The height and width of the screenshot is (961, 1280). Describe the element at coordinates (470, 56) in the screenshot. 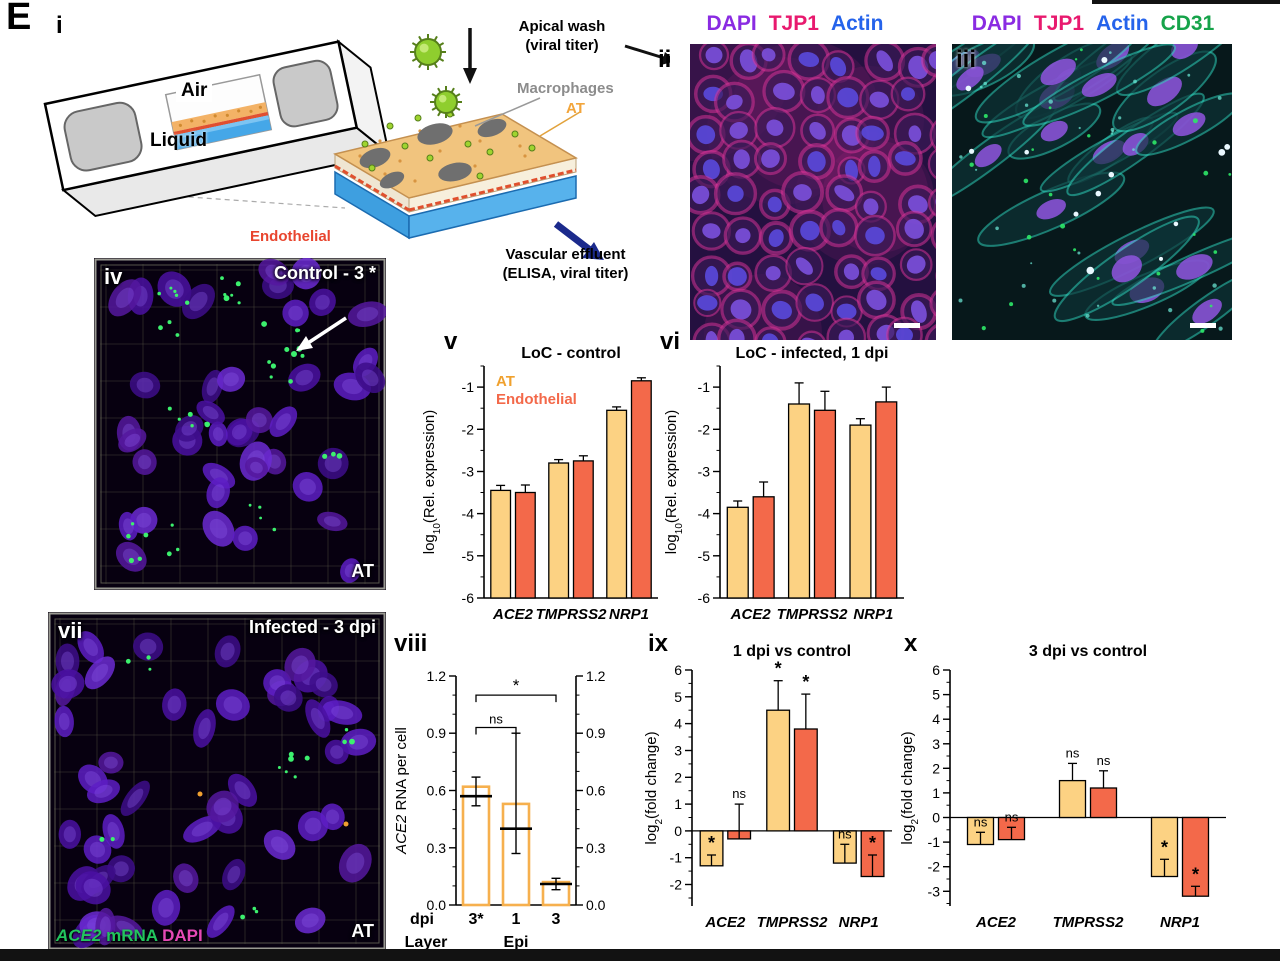

I see `inoculation-down-arrow-icon` at that location.